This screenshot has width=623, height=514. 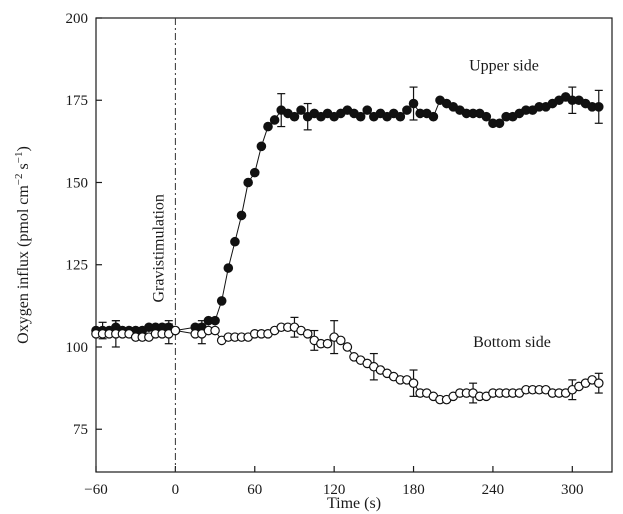 What do you see at coordinates (176, 490) in the screenshot?
I see `x-tick-label: 0` at bounding box center [176, 490].